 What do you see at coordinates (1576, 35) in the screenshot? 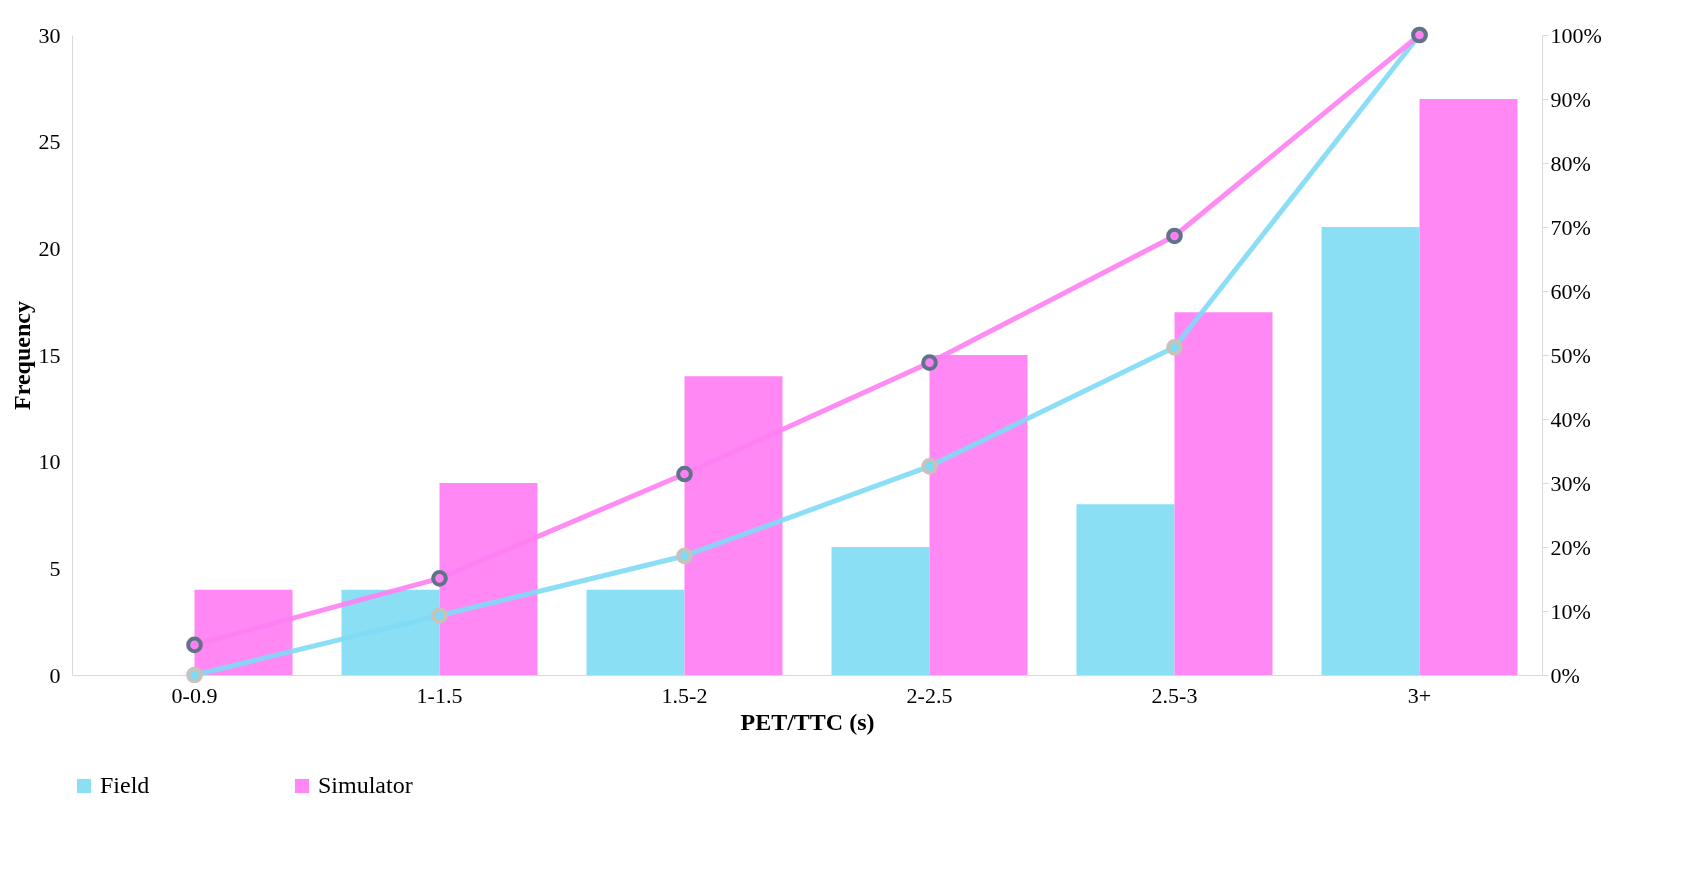
I see `y2-tick-label: 100%` at bounding box center [1576, 35].